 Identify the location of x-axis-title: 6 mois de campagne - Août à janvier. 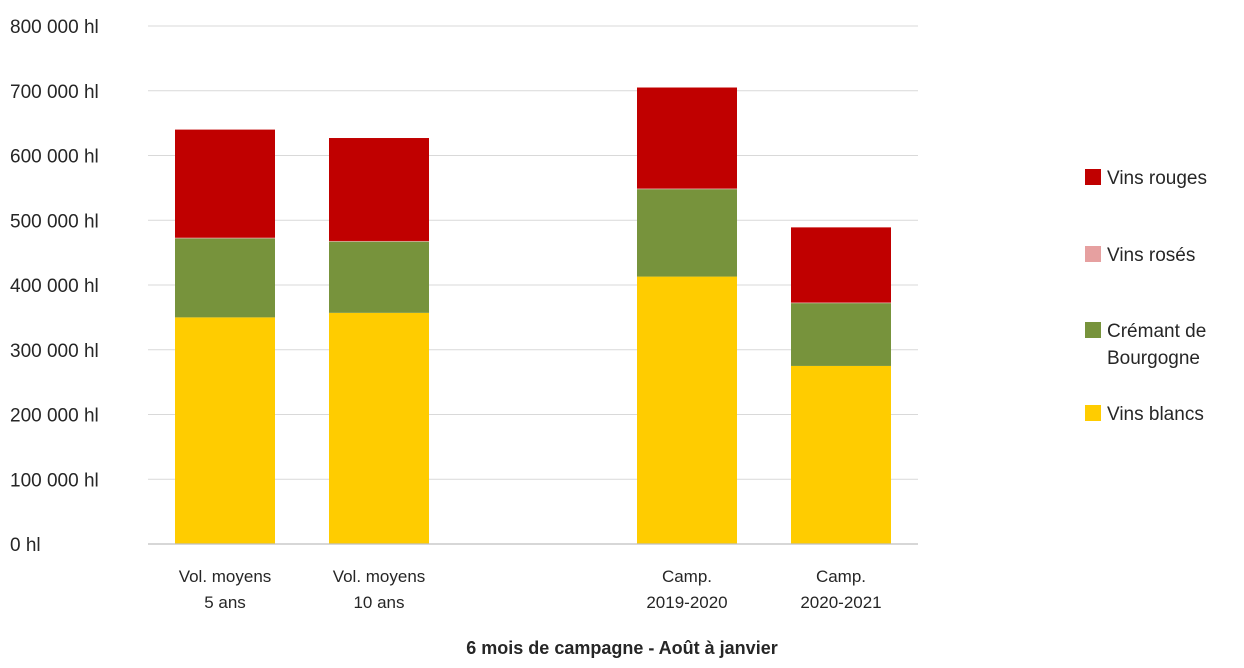
(621, 648).